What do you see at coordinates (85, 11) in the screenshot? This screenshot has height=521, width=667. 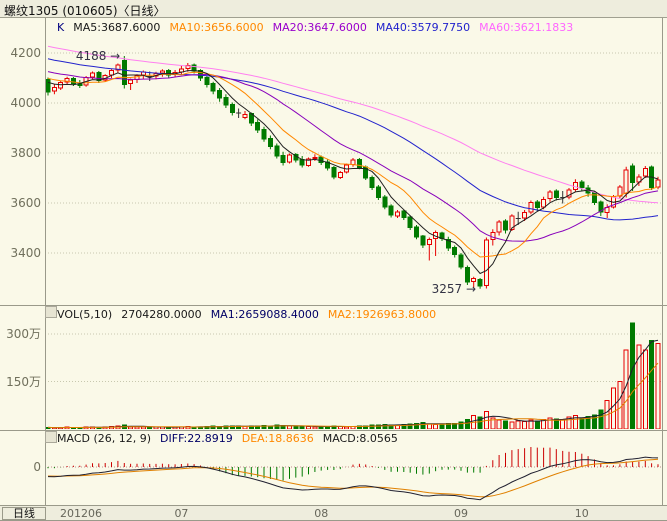 I see `window-title: 螺纹1305 (010605)〈日线〉` at bounding box center [85, 11].